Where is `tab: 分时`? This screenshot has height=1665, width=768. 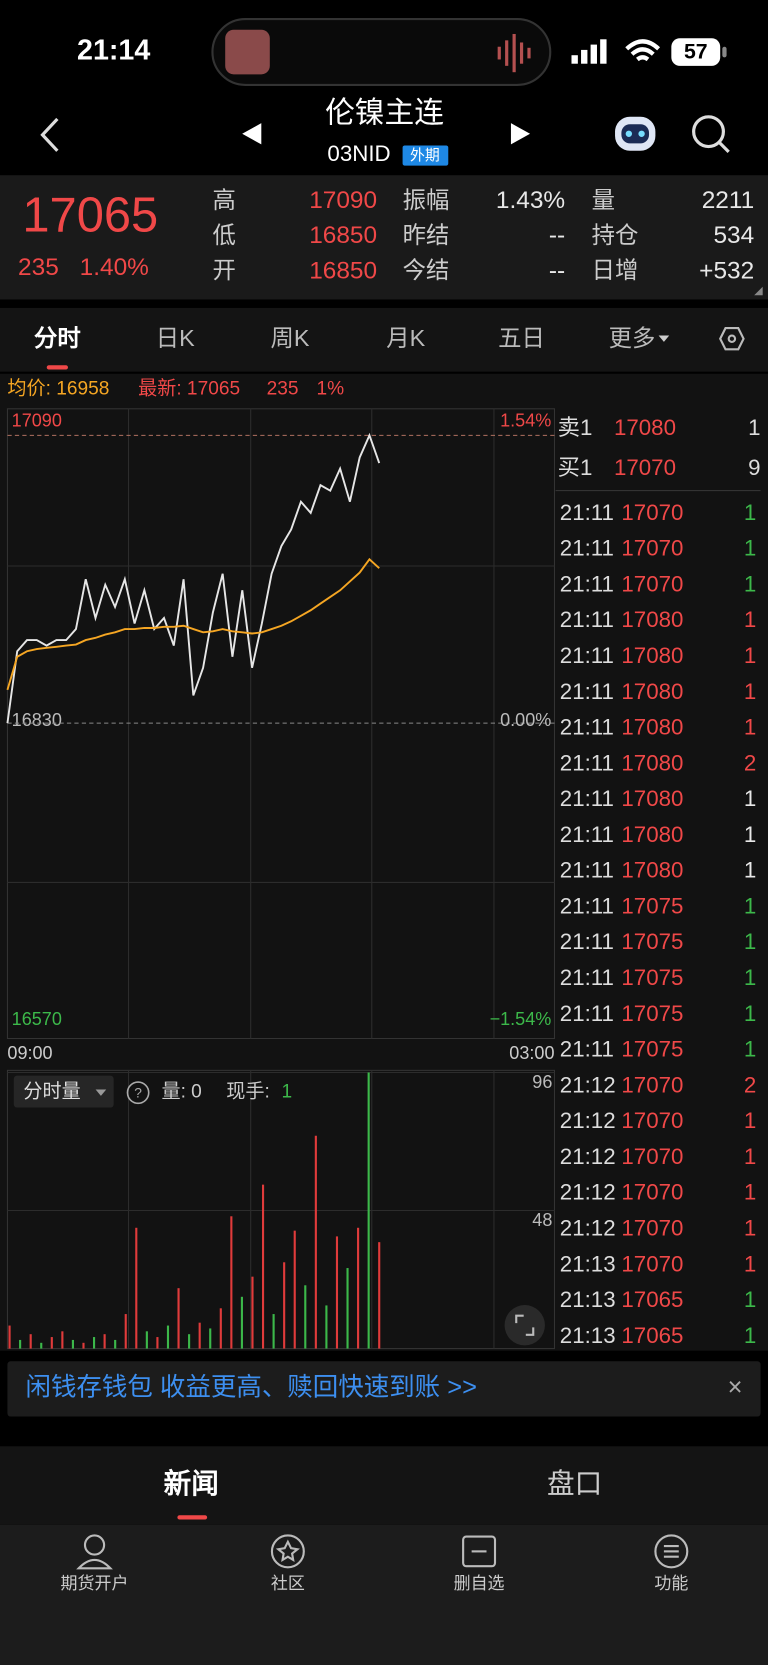
tab: 分时 is located at coordinates (57, 338).